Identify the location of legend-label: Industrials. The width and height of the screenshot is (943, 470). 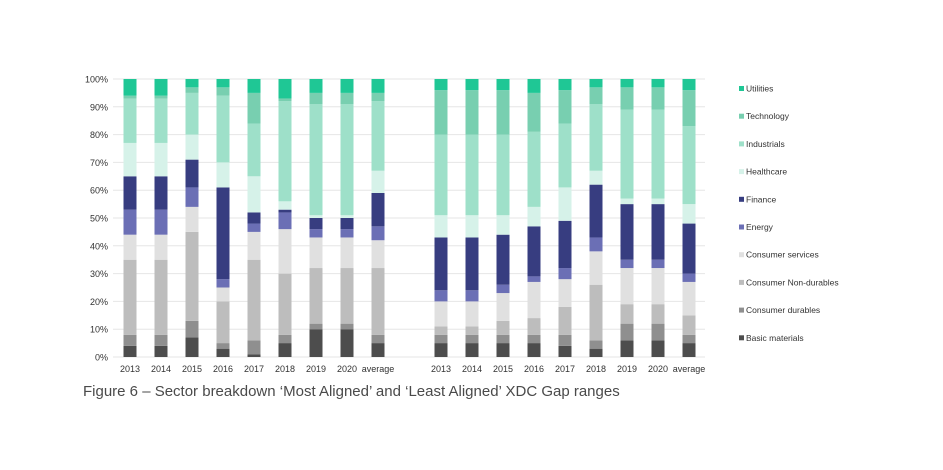
(765, 144).